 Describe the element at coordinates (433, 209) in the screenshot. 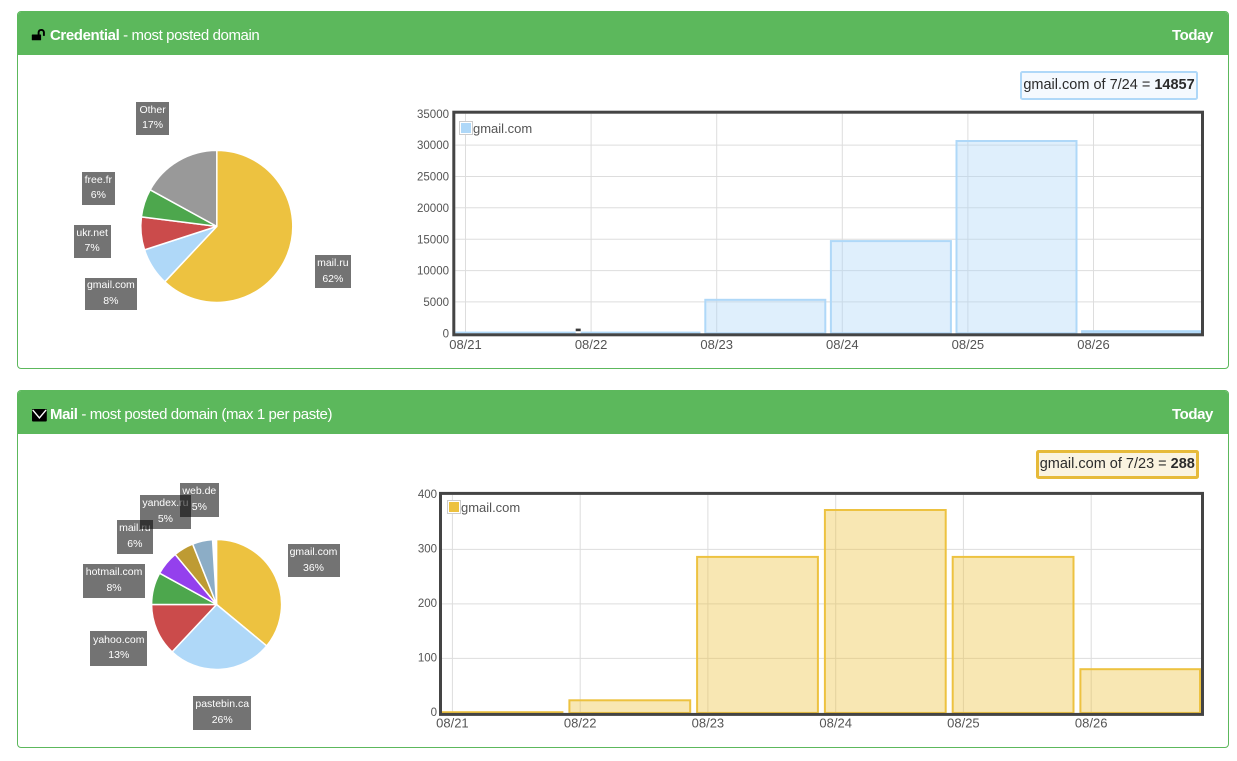

I see `svg-text: 20000` at that location.